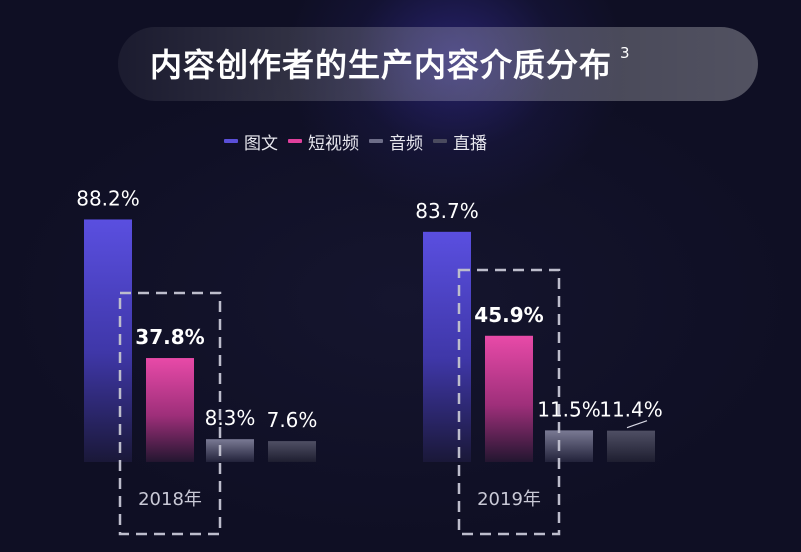 This screenshot has width=801, height=552. I want to click on legend-label: 图文, so click(261, 143).